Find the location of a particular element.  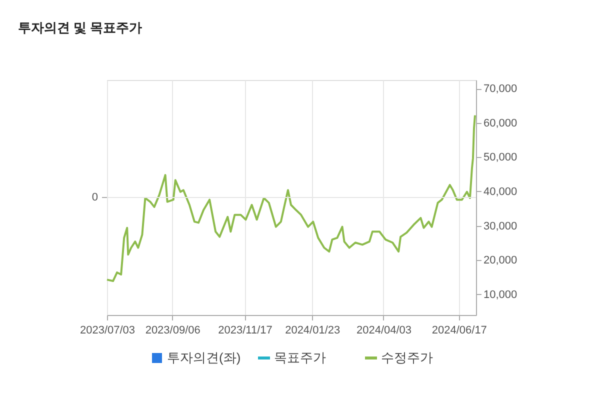

x-tick-label: 2024/04/03 is located at coordinates (384, 330).